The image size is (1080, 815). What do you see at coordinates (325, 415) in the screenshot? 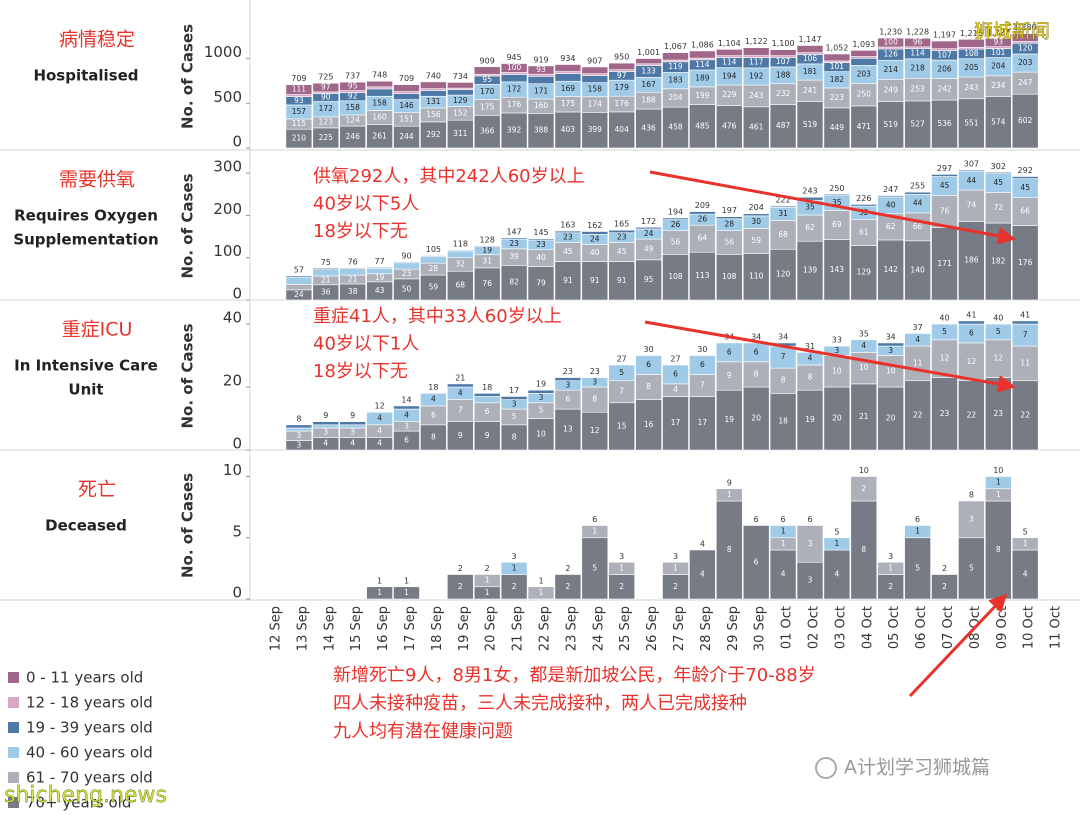
I see `total-label: 9` at bounding box center [325, 415].